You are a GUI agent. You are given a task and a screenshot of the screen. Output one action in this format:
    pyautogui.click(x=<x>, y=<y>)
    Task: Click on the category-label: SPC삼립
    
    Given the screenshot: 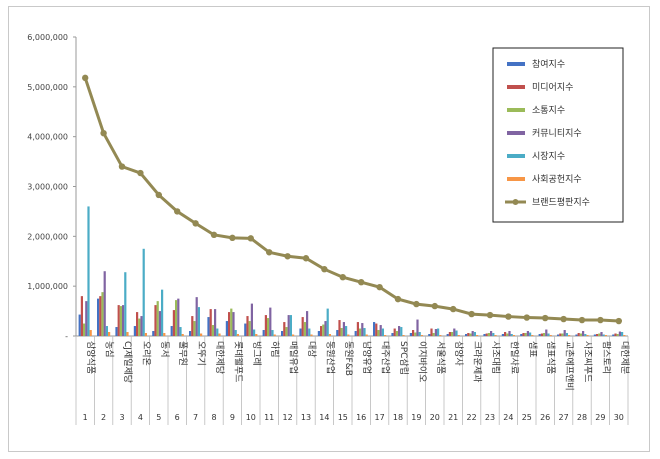 What is the action you would take?
    pyautogui.click(x=403, y=358)
    